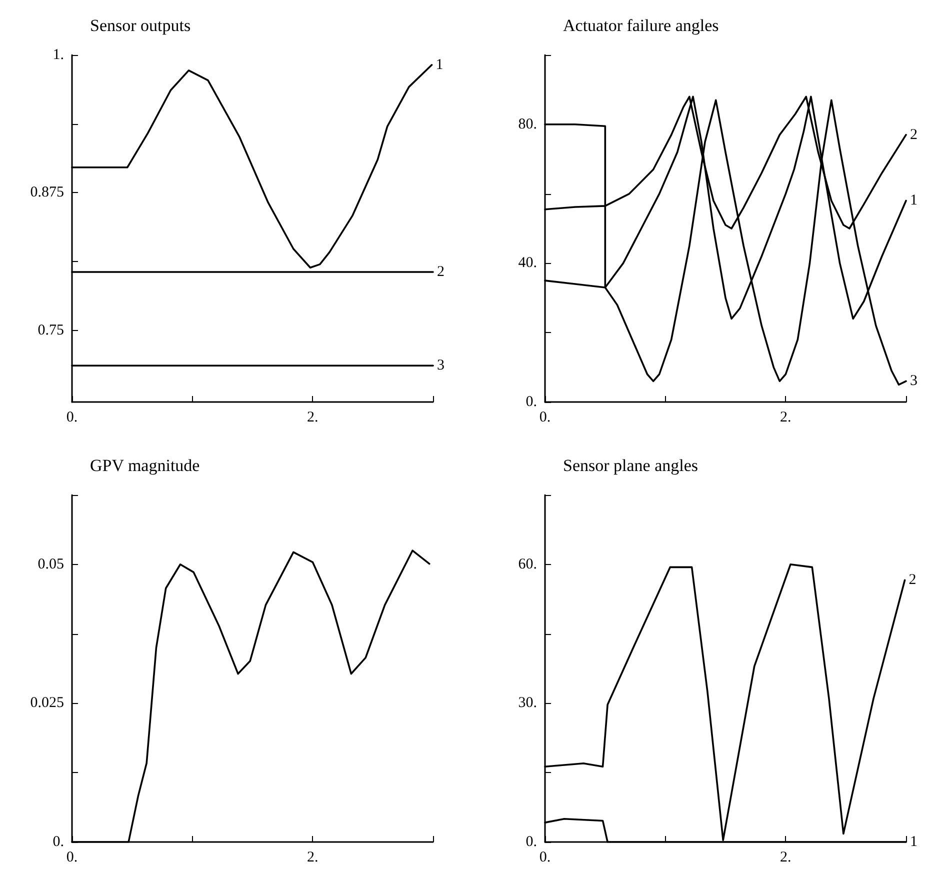  I want to click on y-tick-label: 0.05, so click(51, 564).